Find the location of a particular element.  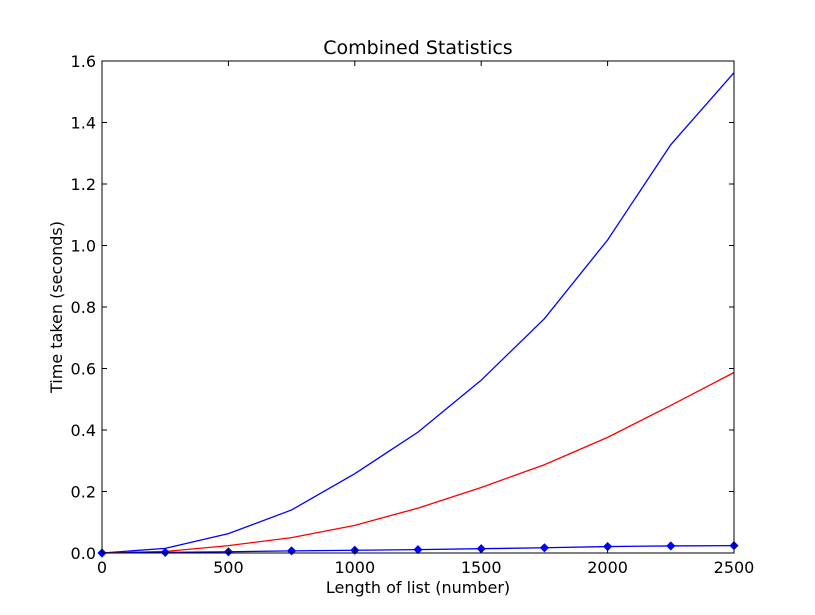

y-tick-label: 1.6 is located at coordinates (83, 61).